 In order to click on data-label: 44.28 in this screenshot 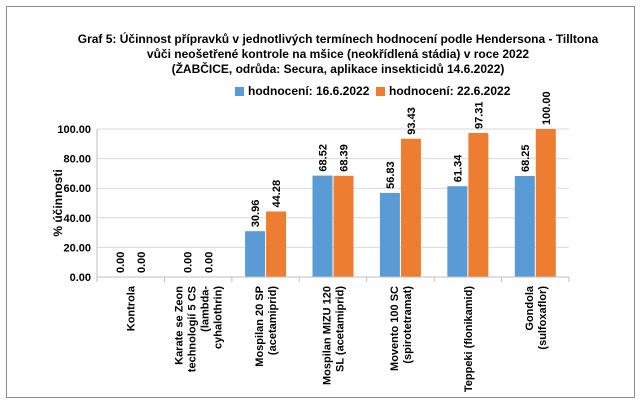, I will do `click(277, 194)`.